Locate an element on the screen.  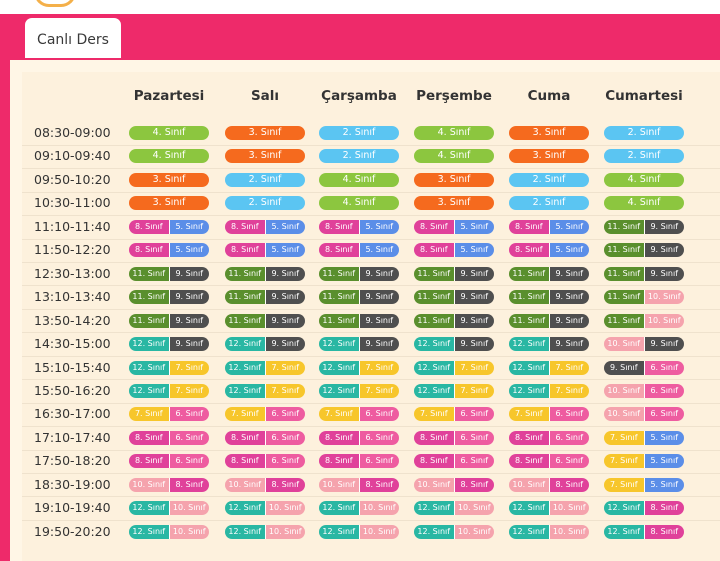
tab-canli-ders: Canlı Ders is located at coordinates (73, 38).